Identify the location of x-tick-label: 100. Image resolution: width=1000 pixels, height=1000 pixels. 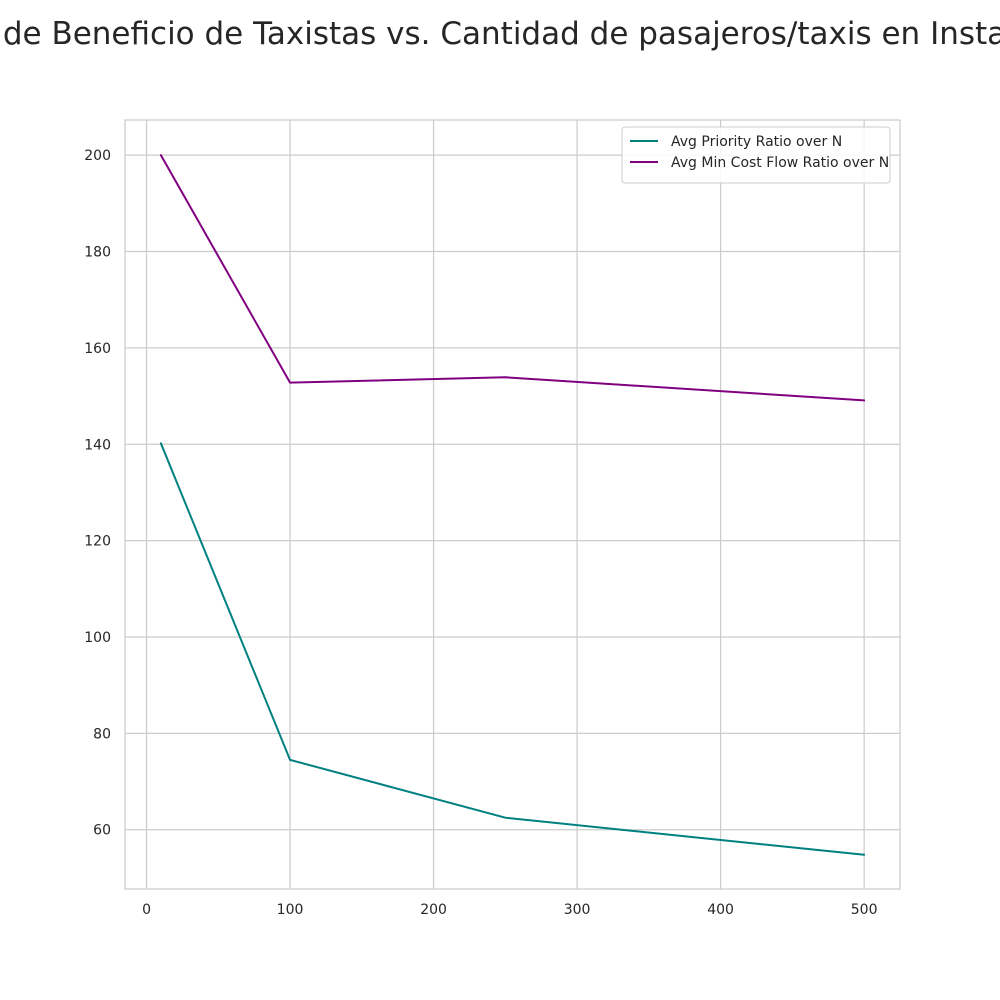
(290, 910).